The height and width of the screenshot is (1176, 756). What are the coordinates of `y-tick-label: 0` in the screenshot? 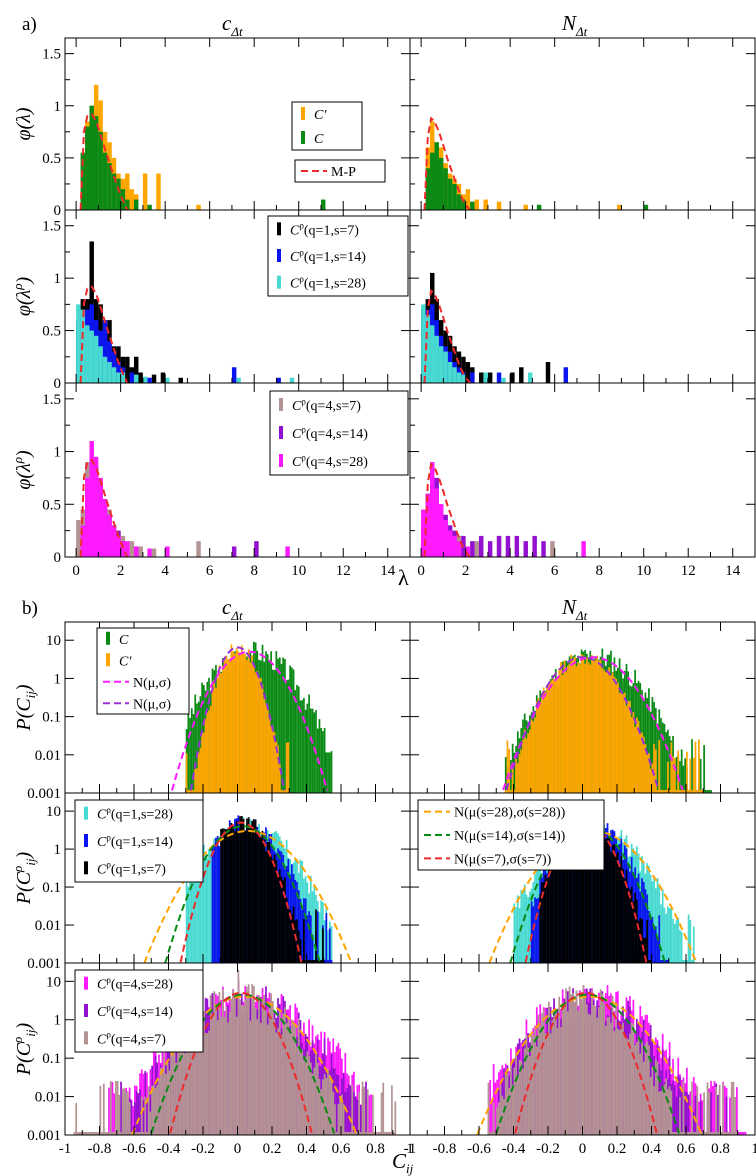 It's located at (58, 211).